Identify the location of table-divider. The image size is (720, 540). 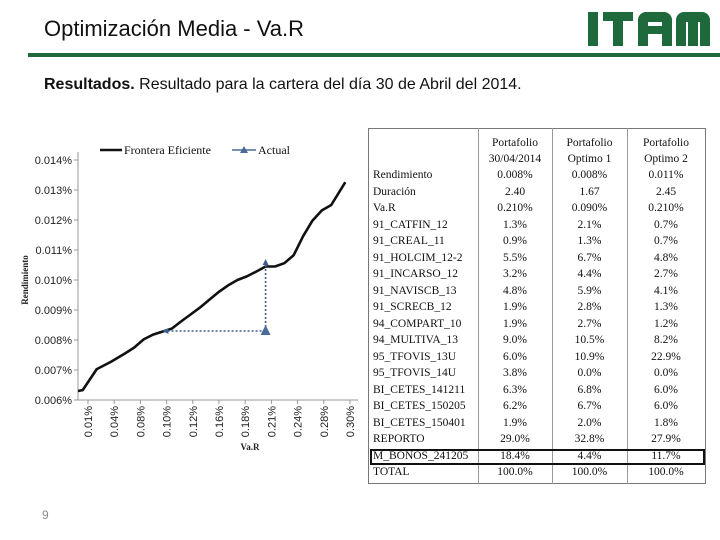
(627, 306).